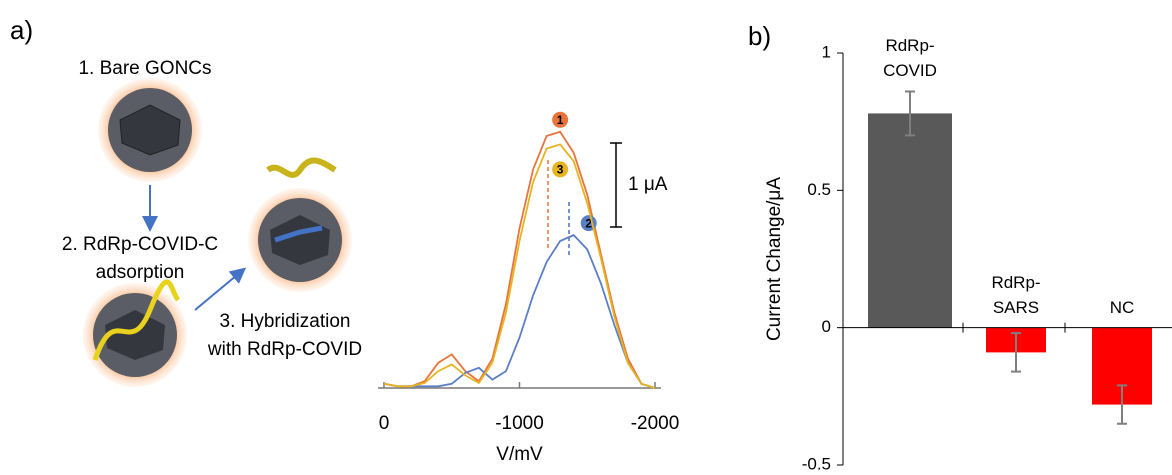 The width and height of the screenshot is (1172, 475). What do you see at coordinates (910, 58) in the screenshot?
I see `x-tick-label: RdRp- COVID` at bounding box center [910, 58].